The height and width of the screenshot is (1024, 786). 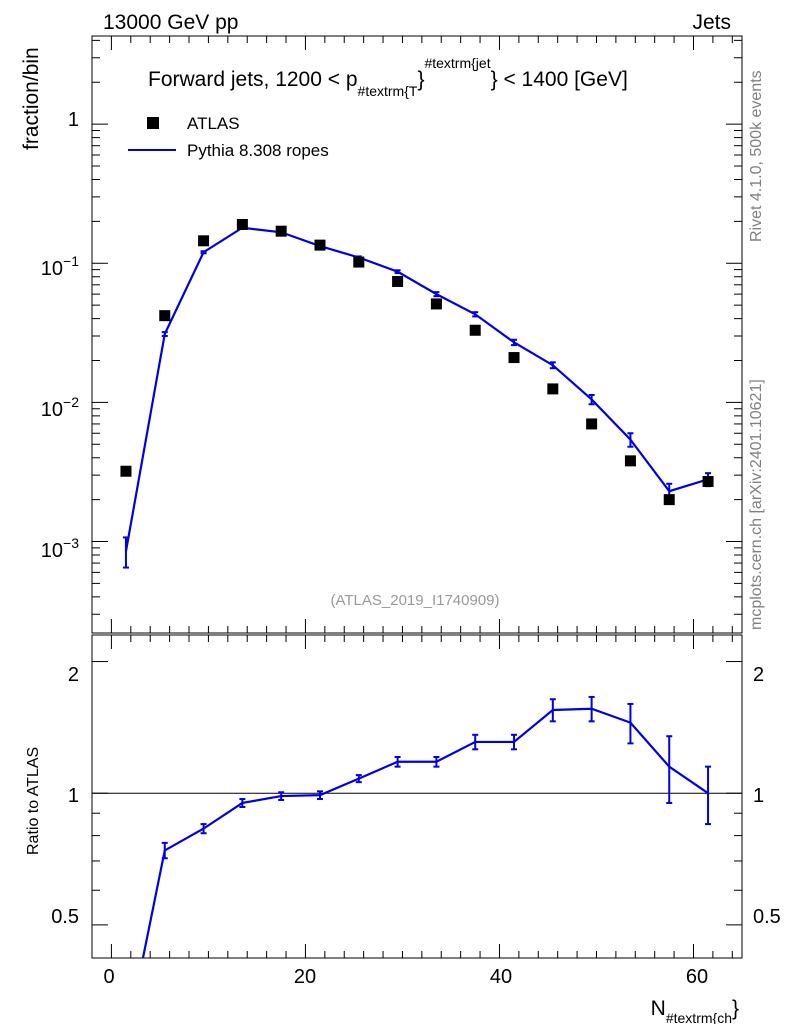 What do you see at coordinates (73, 120) in the screenshot?
I see `y-tick-label-1: 1` at bounding box center [73, 120].